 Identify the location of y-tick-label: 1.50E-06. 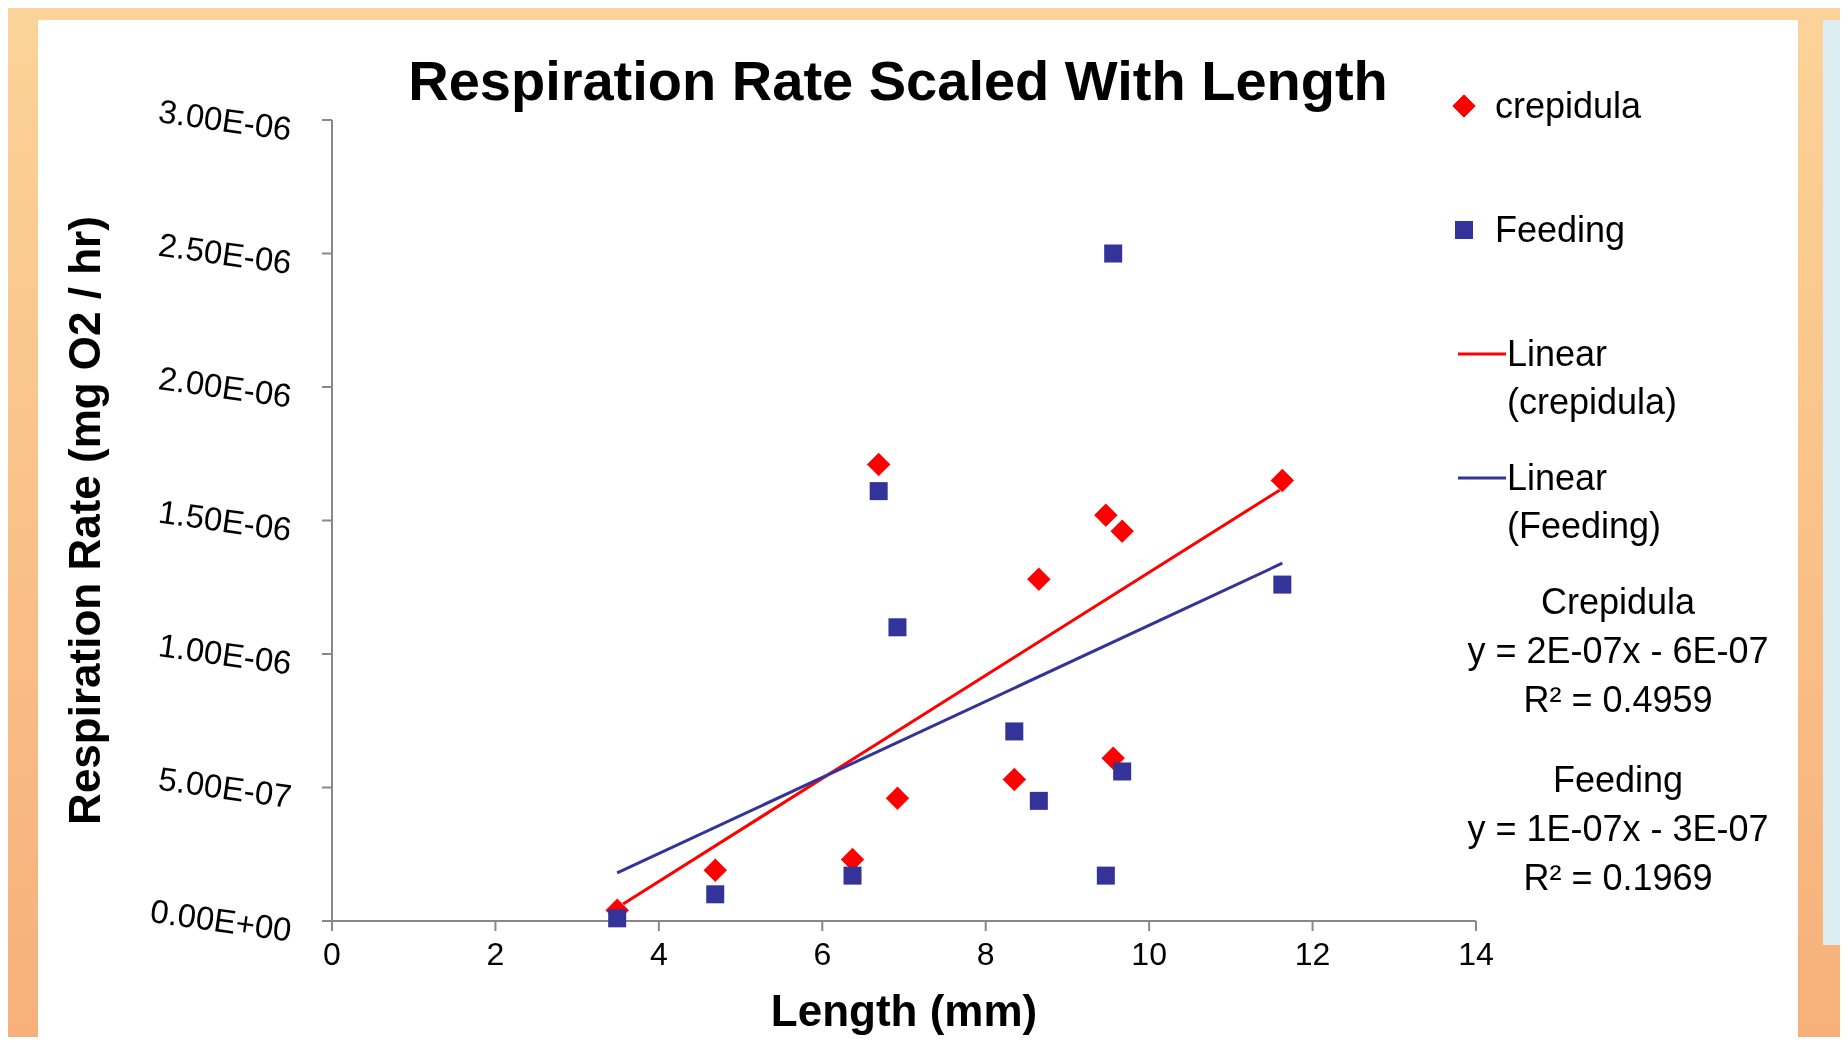
(225, 520).